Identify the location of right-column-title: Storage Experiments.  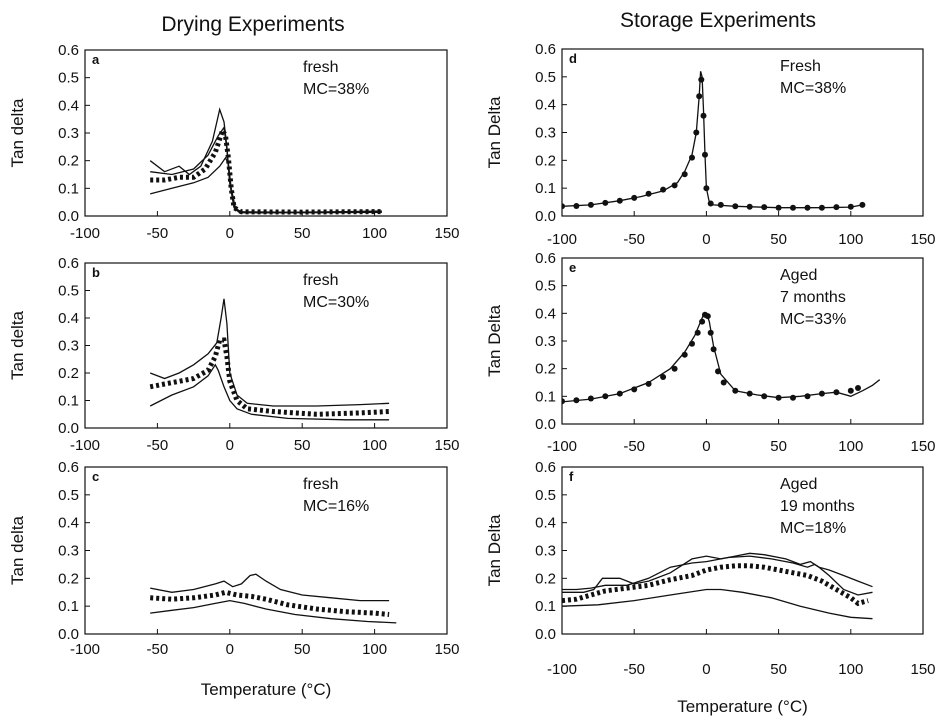
(718, 20).